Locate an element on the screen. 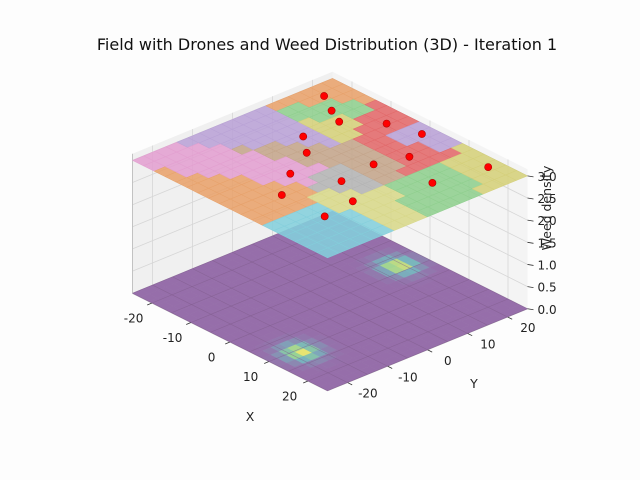  z-tick-label: 2.0 is located at coordinates (547, 221).